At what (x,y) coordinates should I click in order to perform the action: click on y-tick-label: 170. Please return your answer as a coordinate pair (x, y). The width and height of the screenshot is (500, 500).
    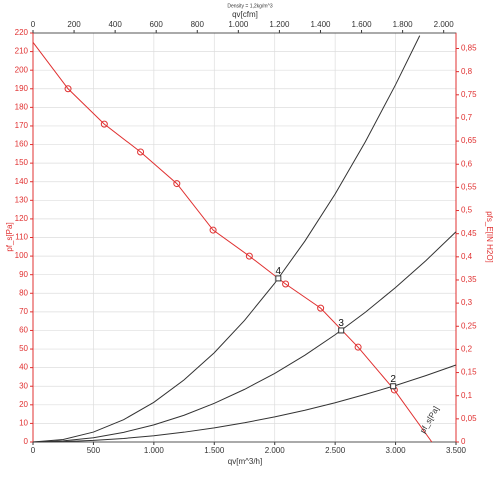
    Looking at the image, I should click on (22, 125).